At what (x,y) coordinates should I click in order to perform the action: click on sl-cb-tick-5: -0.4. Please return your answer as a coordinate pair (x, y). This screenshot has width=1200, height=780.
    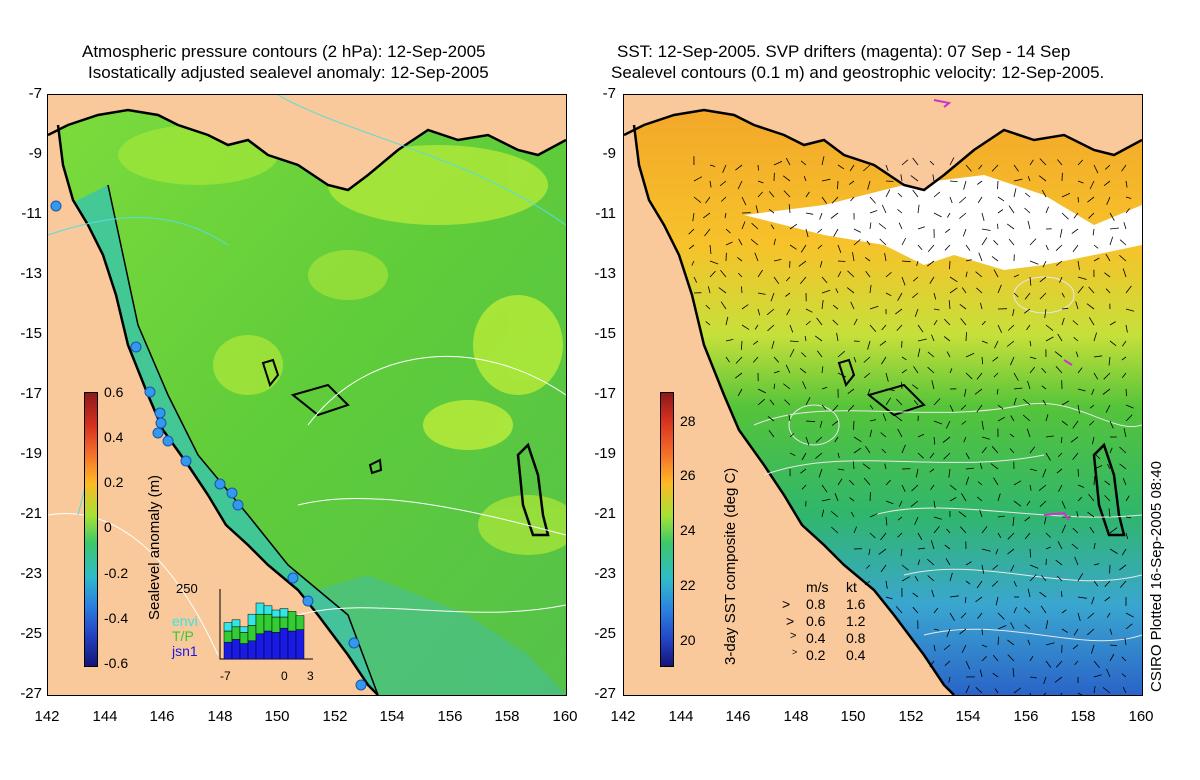
    Looking at the image, I should click on (116, 618).